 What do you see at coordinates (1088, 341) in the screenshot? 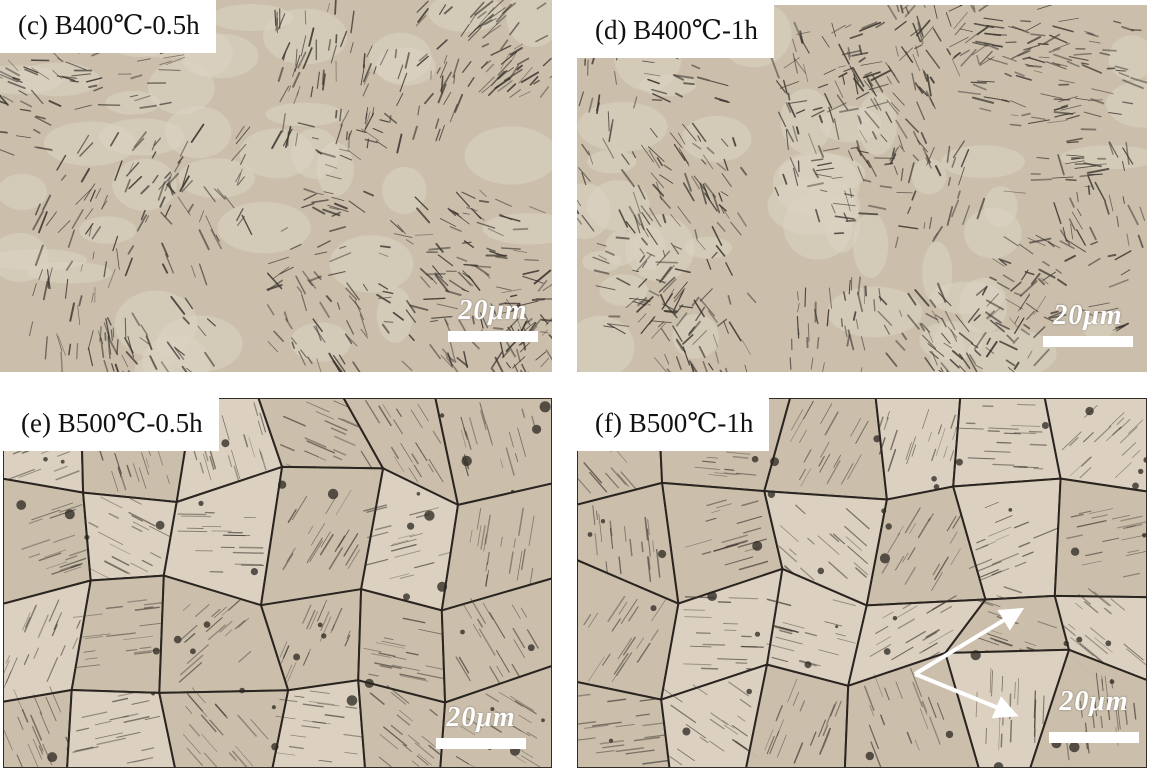
I see `scale-bar-line-d` at bounding box center [1088, 341].